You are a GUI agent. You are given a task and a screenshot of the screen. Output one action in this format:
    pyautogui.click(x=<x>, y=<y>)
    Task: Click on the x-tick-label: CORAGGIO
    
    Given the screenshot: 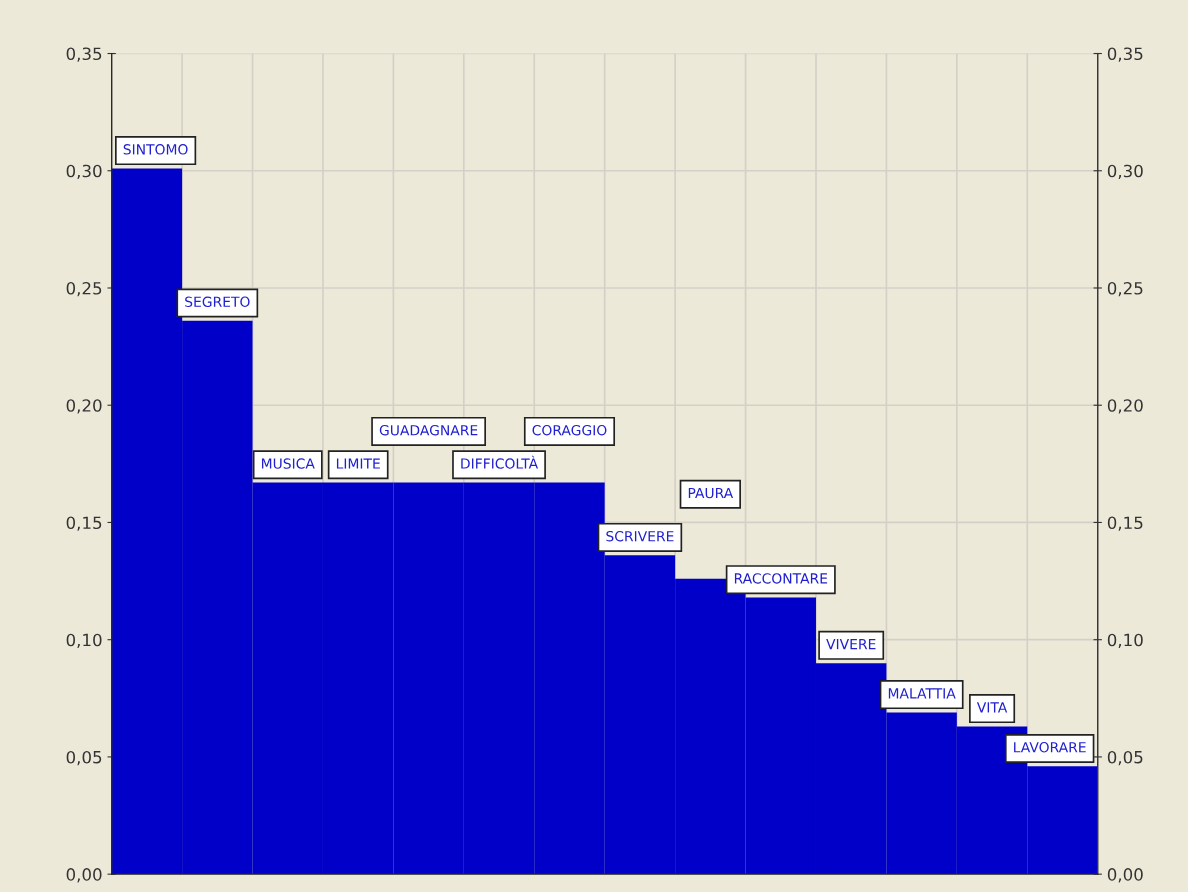 What is the action you would take?
    pyautogui.click(x=569, y=430)
    